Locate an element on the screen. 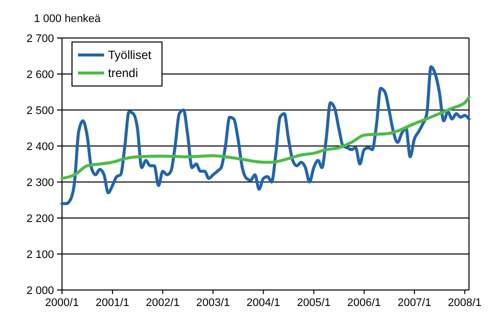 Image resolution: width=504 pixels, height=327 pixels. x-tick-label: 2008/1 is located at coordinates (465, 303).